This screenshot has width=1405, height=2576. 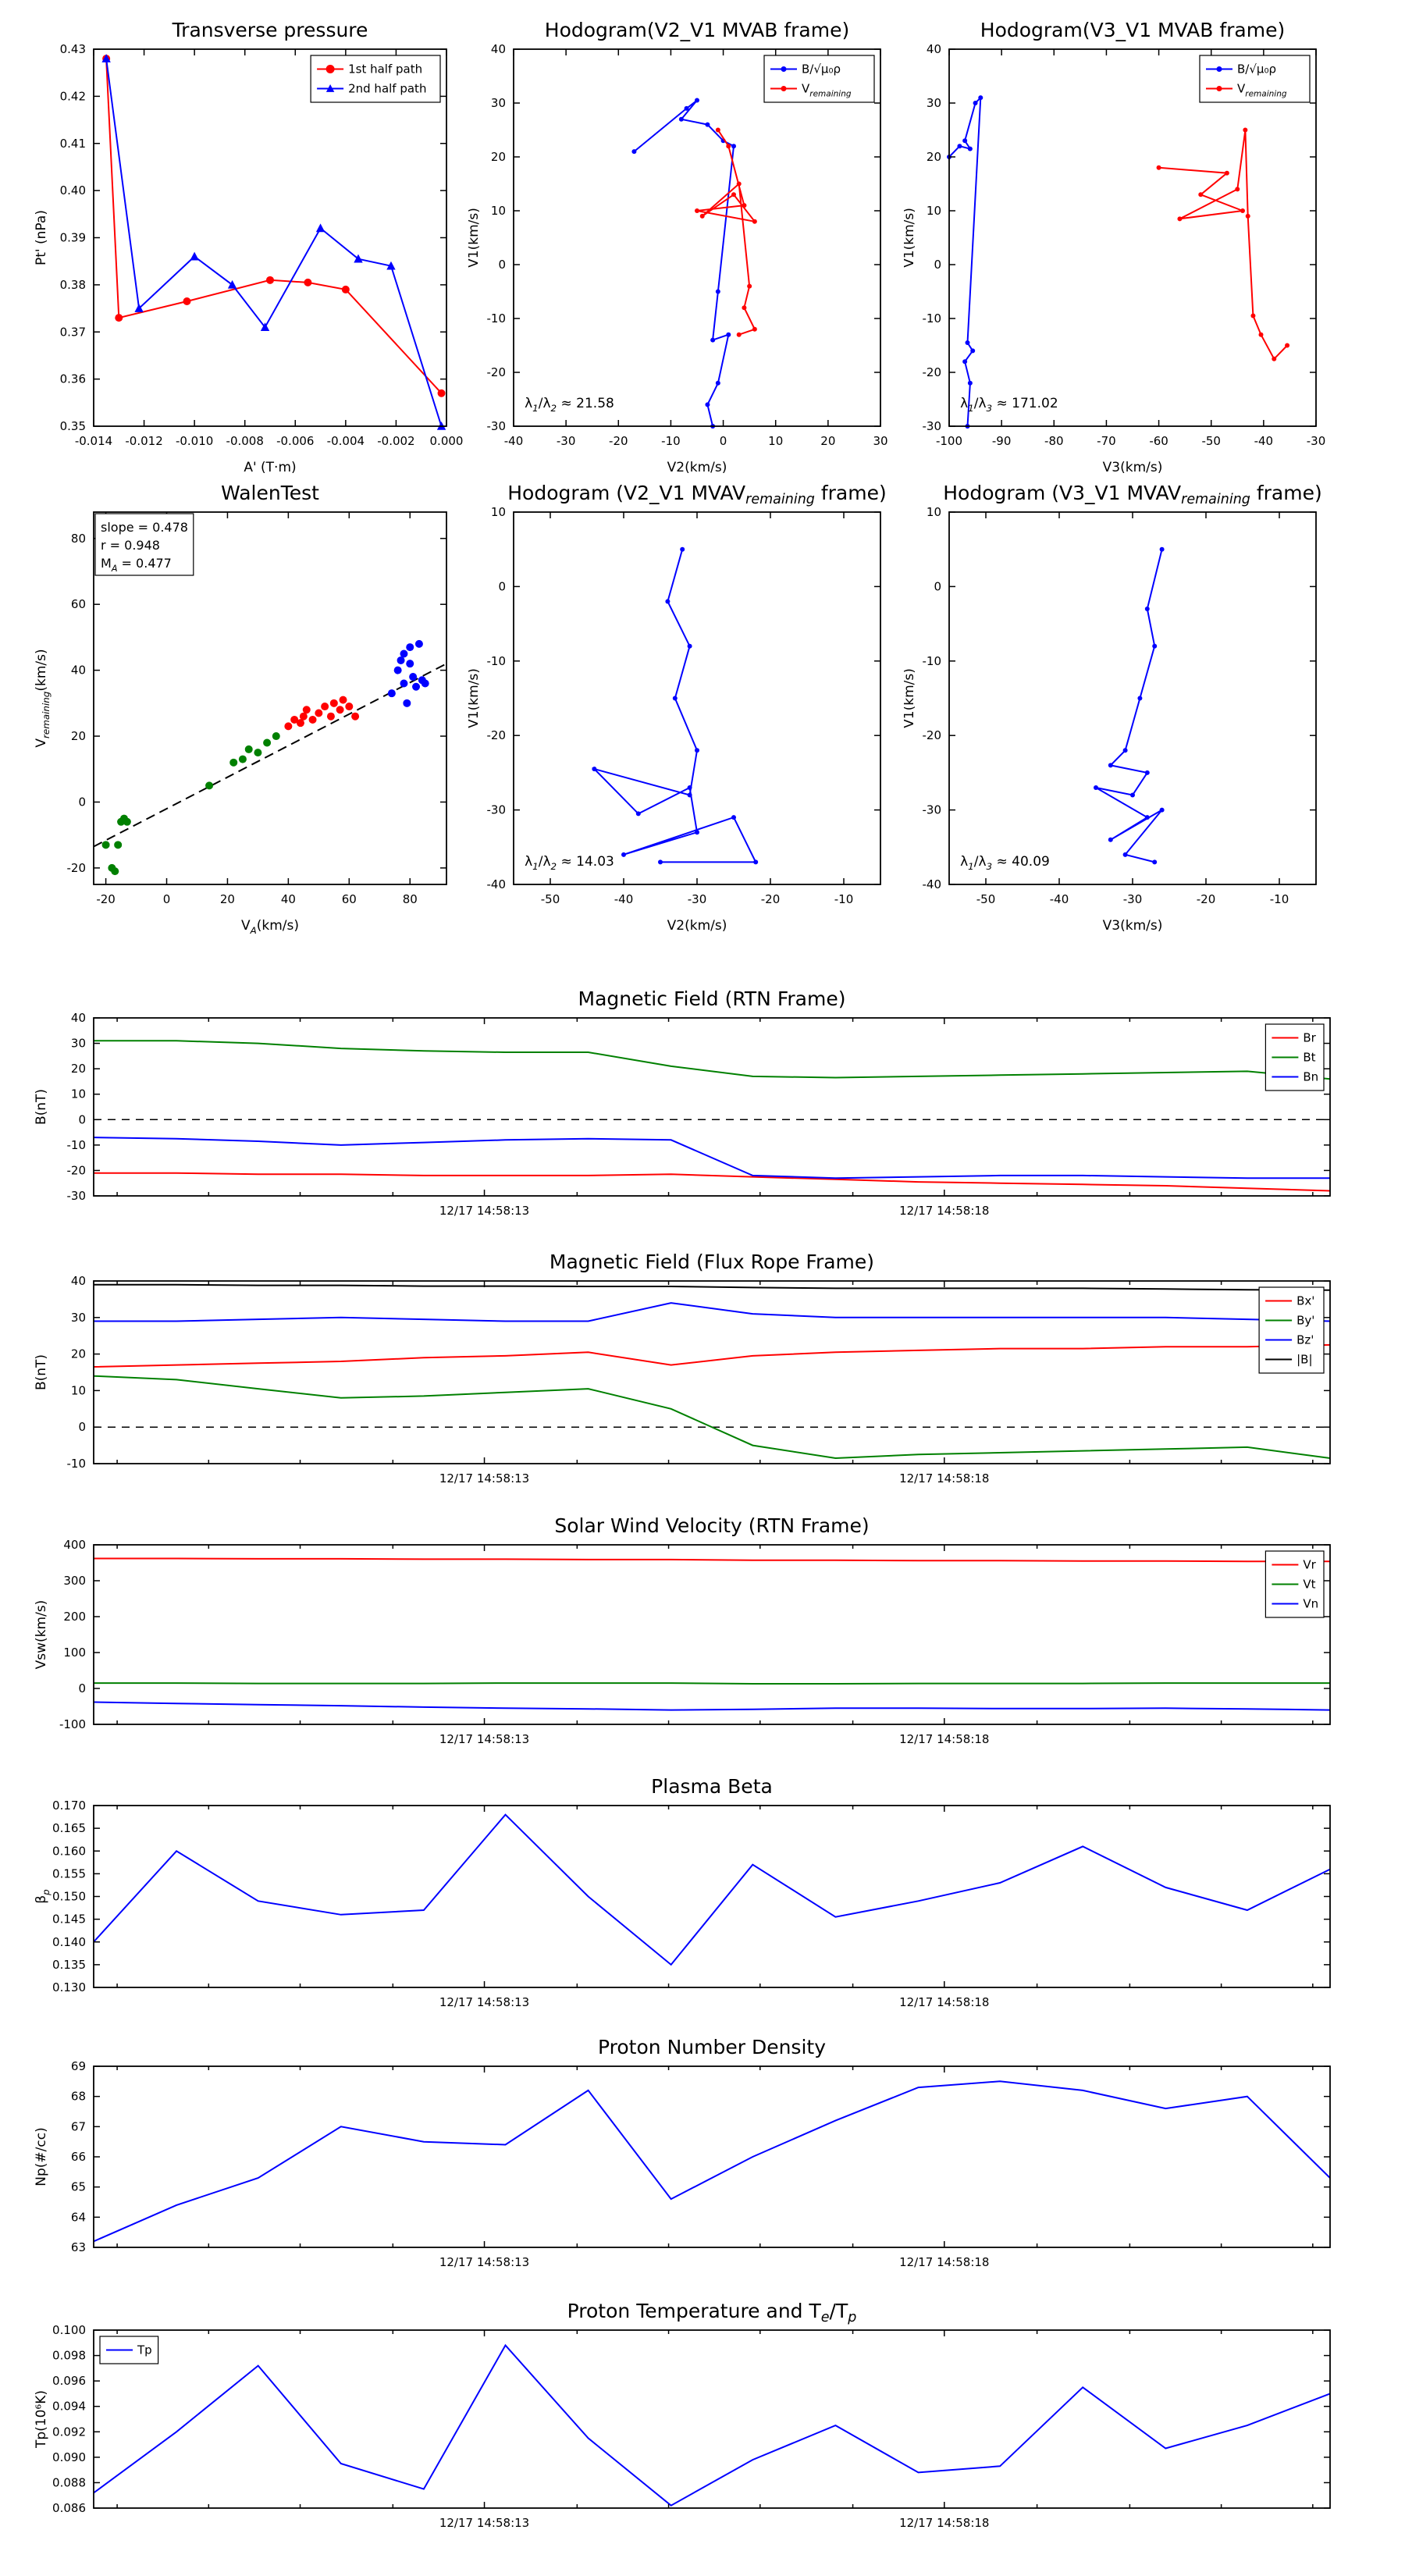 I want to click on y-tick-label: -10, so click(x=497, y=318).